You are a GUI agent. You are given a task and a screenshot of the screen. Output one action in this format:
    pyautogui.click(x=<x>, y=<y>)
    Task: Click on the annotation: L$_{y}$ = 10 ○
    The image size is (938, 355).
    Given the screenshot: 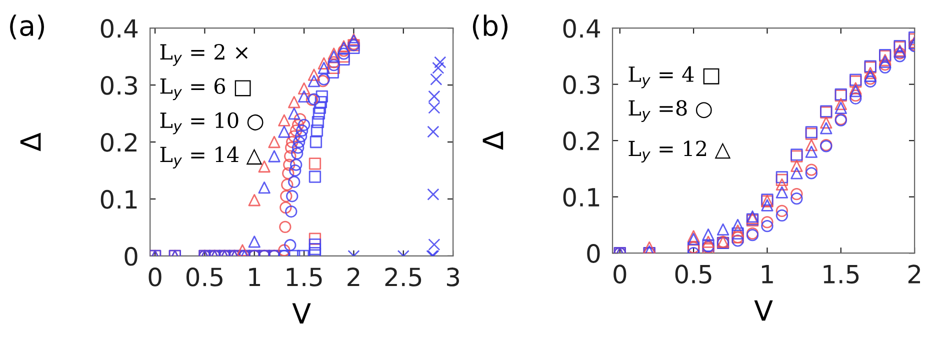 What is the action you would take?
    pyautogui.click(x=212, y=123)
    